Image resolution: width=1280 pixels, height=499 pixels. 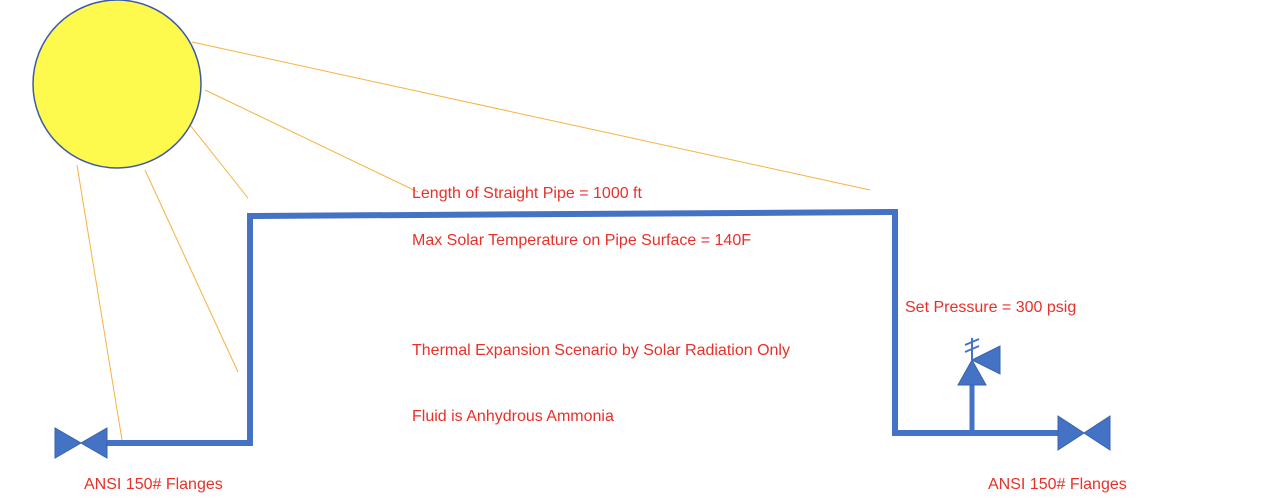 What do you see at coordinates (513, 416) in the screenshot?
I see `fluid: Fluid is Anhydrous Ammonia` at bounding box center [513, 416].